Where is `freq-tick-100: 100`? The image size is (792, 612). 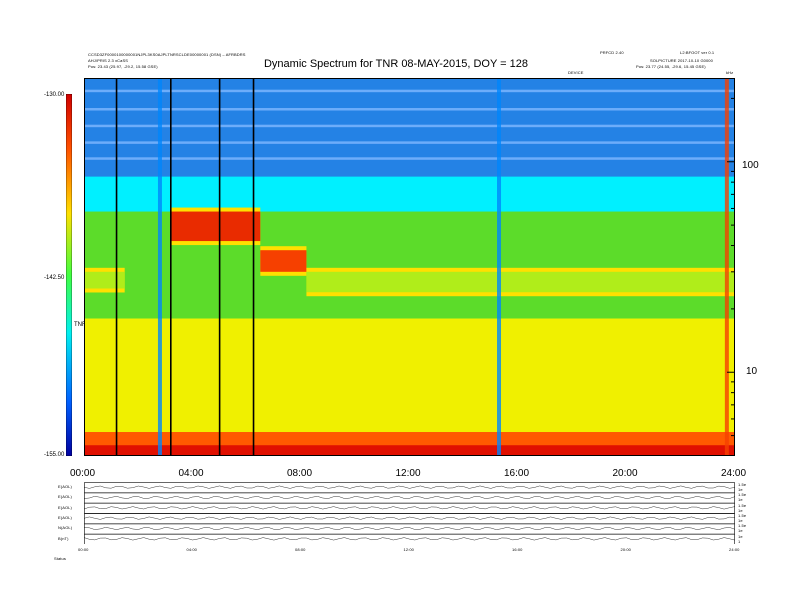
freq-tick-100: 100 is located at coordinates (750, 165).